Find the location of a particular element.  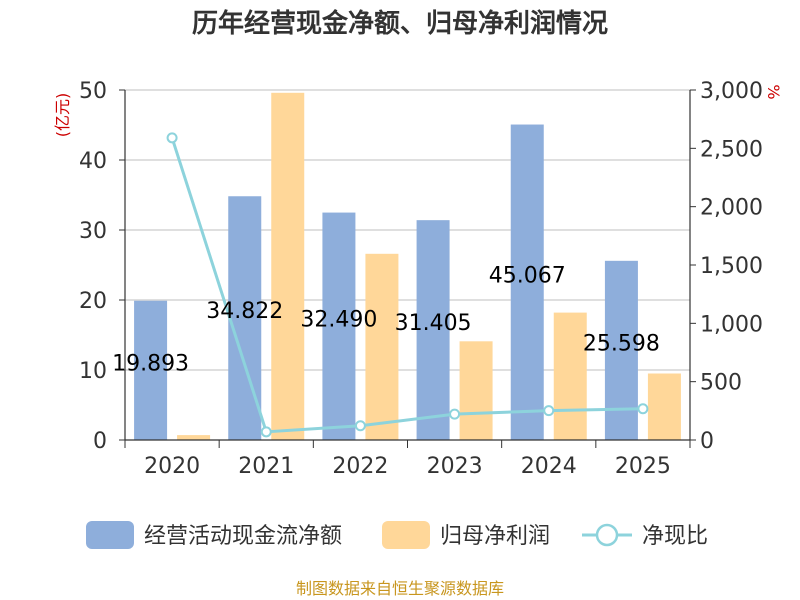

right-axis-unit: % is located at coordinates (773, 91).